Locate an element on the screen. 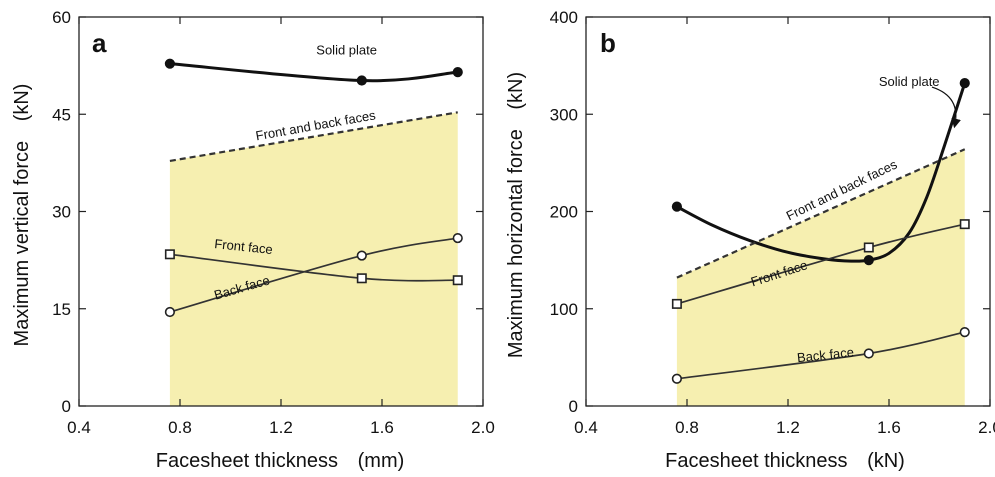  callout-arrow is located at coordinates (946, 107).